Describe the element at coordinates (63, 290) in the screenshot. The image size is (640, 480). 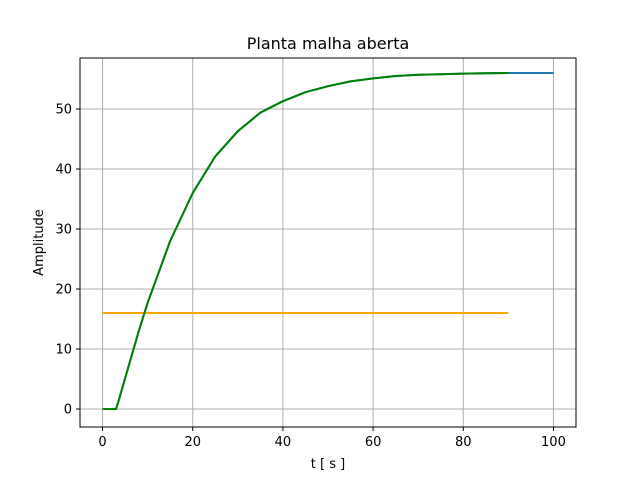
I see `y-tick-label: 20` at that location.